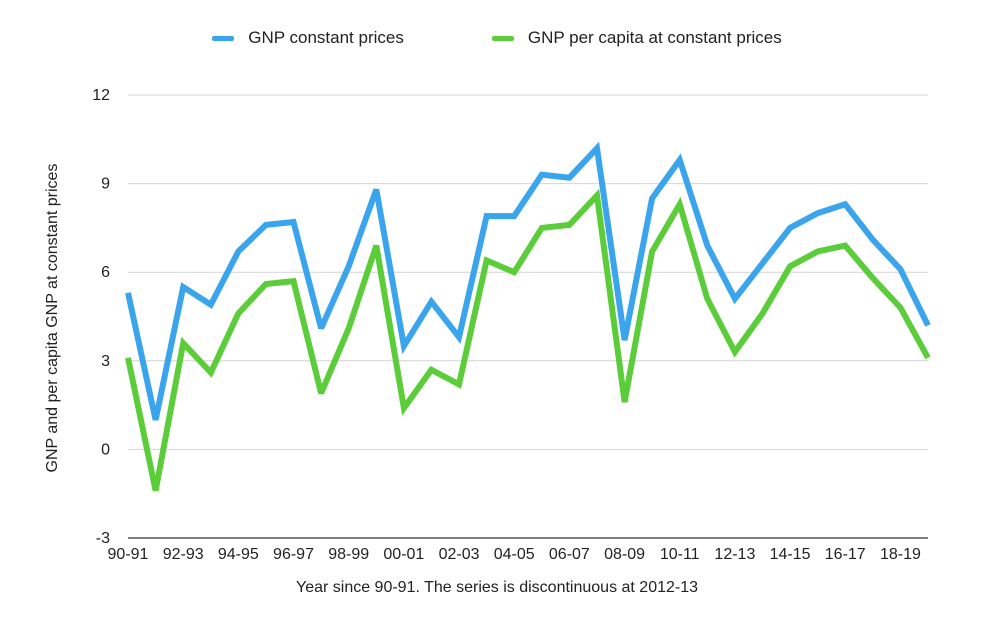 Image resolution: width=994 pixels, height=640 pixels. I want to click on x-tick-label: 08-09, so click(624, 554).